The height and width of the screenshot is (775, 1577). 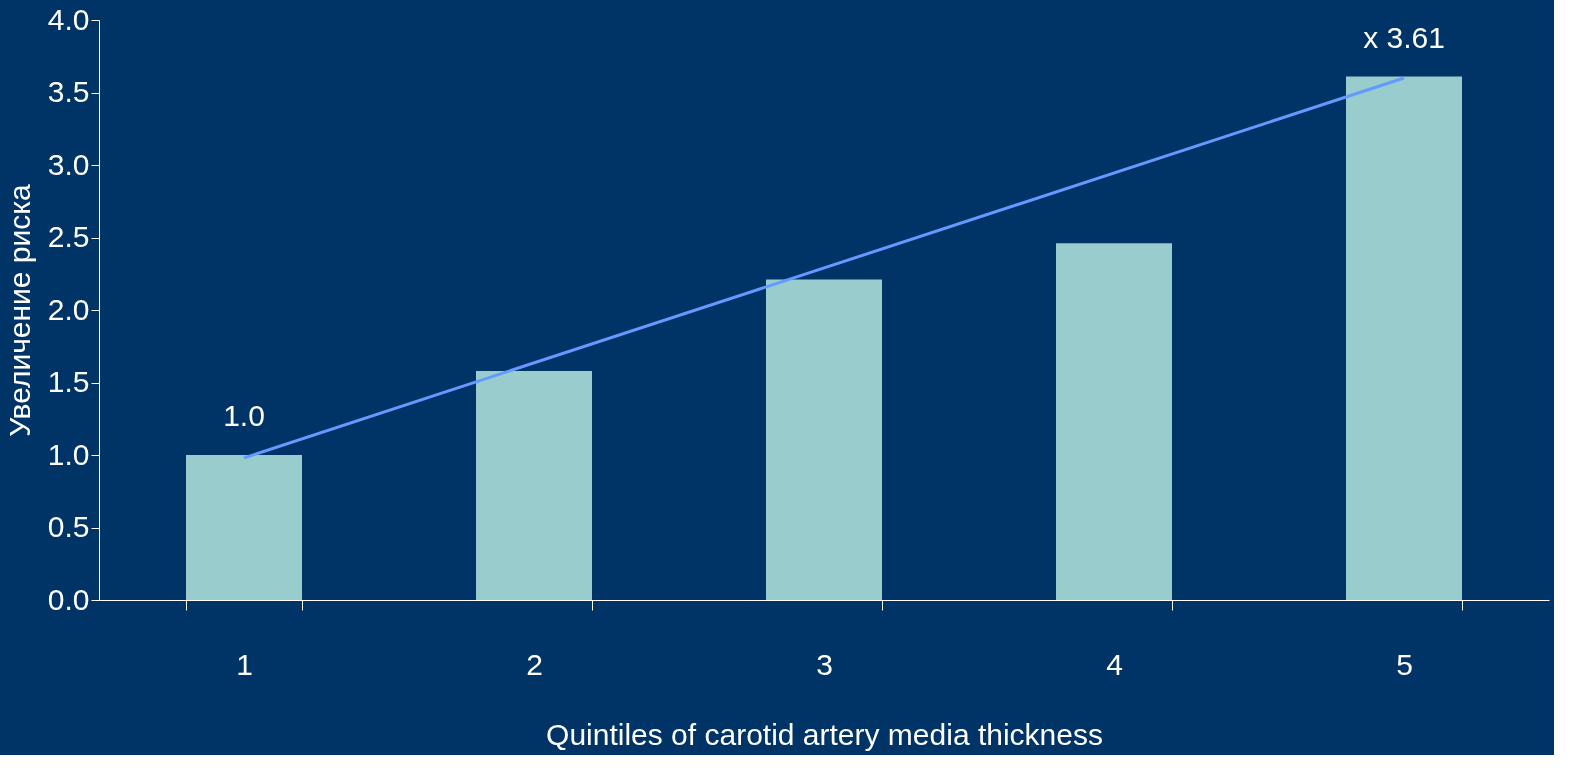 I want to click on annotation: x 3.61, so click(x=1404, y=37).